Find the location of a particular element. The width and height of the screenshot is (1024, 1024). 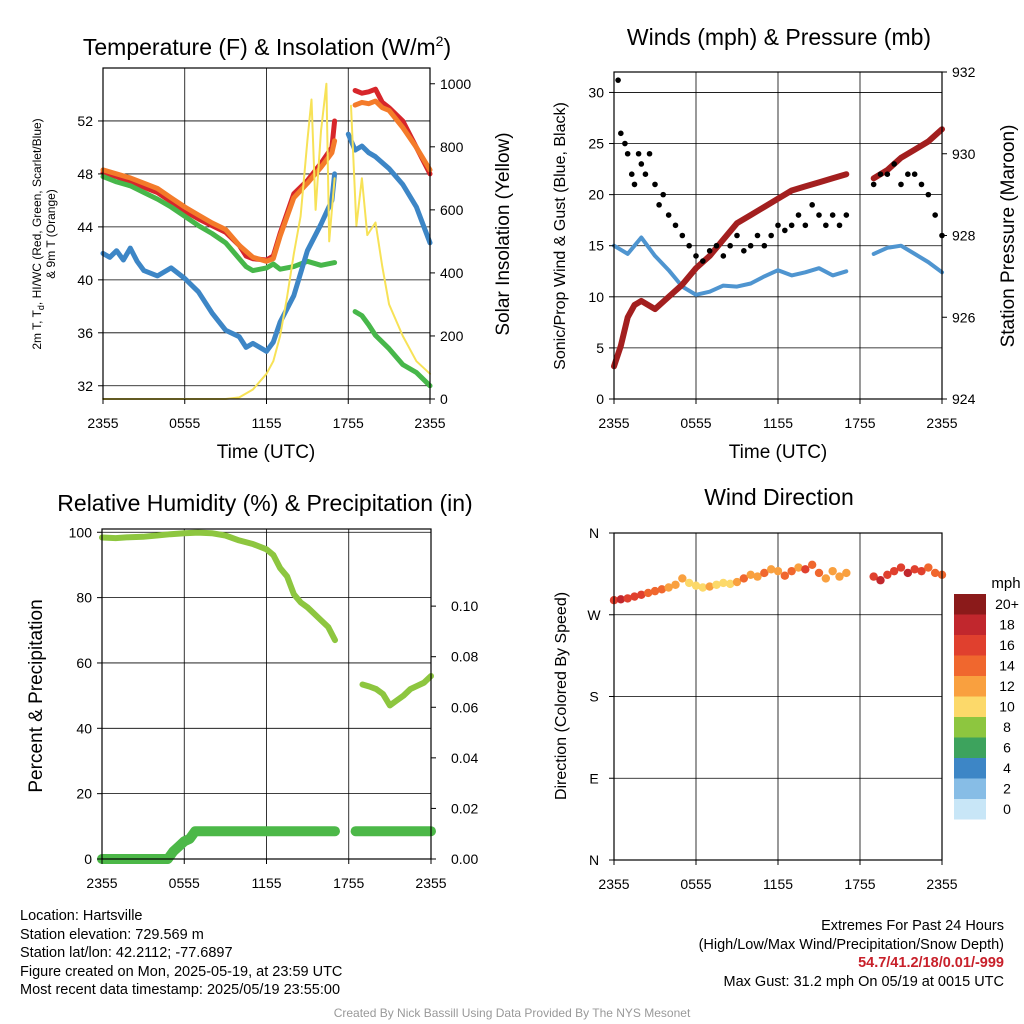

direction-ylabel: Direction (Colored By Speed) is located at coordinates (561, 696).